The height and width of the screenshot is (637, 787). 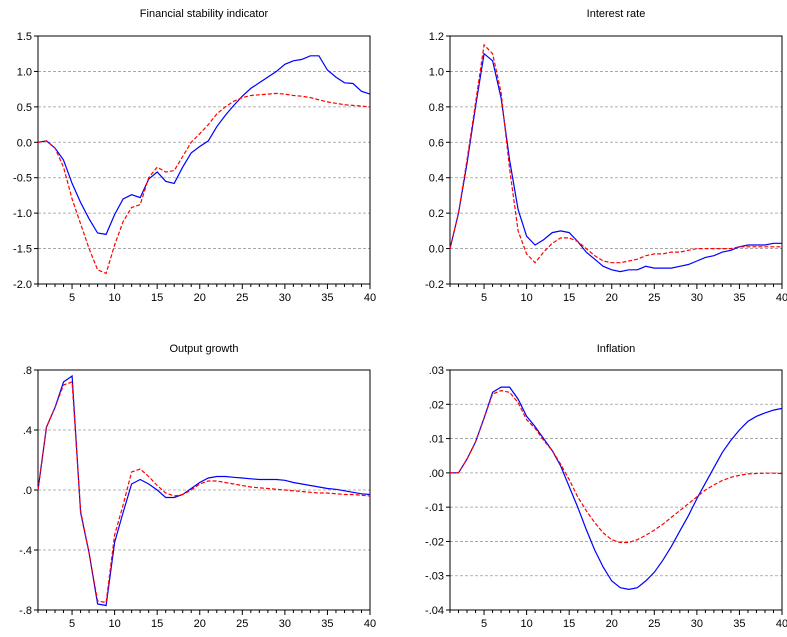 I want to click on y-tick-label: .03, so click(x=436, y=371).